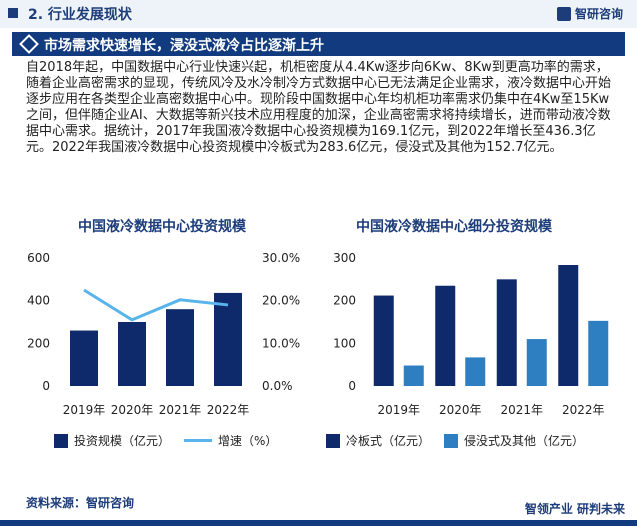 This screenshot has width=637, height=526. What do you see at coordinates (248, 441) in the screenshot?
I see `legend-label-growth: 增速（%）` at bounding box center [248, 441].